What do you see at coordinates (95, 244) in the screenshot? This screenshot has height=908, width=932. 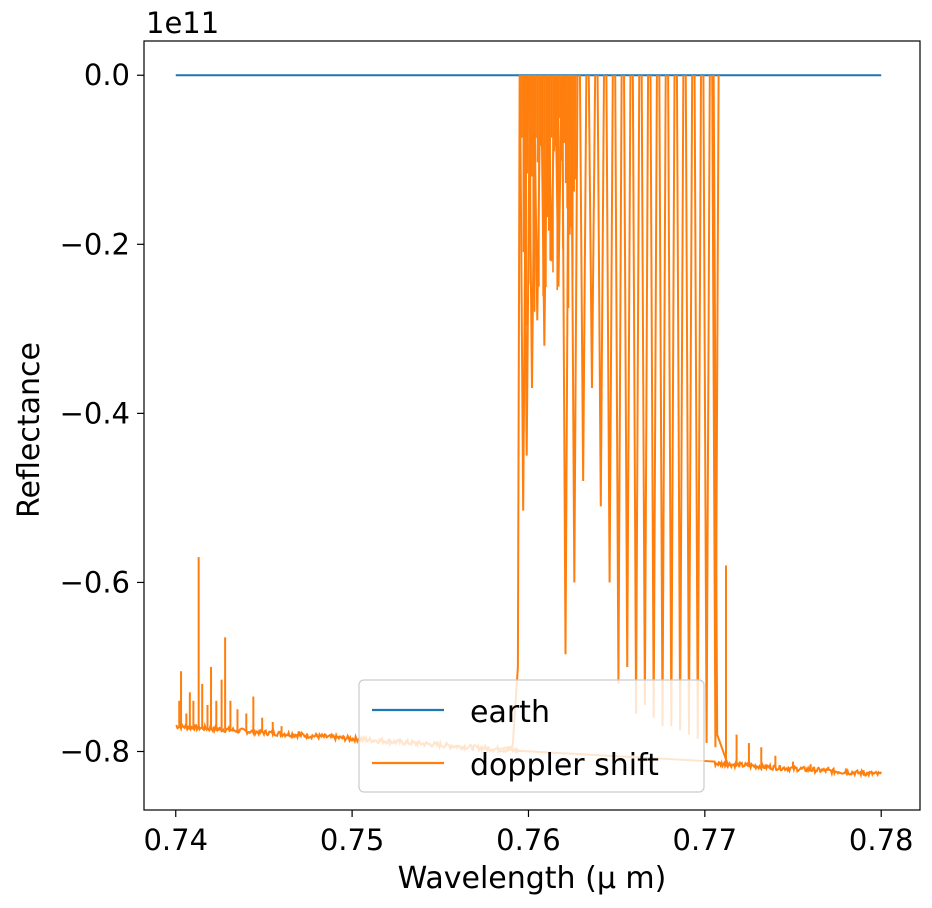 I see `y-tick-label: −0.2` at bounding box center [95, 244].